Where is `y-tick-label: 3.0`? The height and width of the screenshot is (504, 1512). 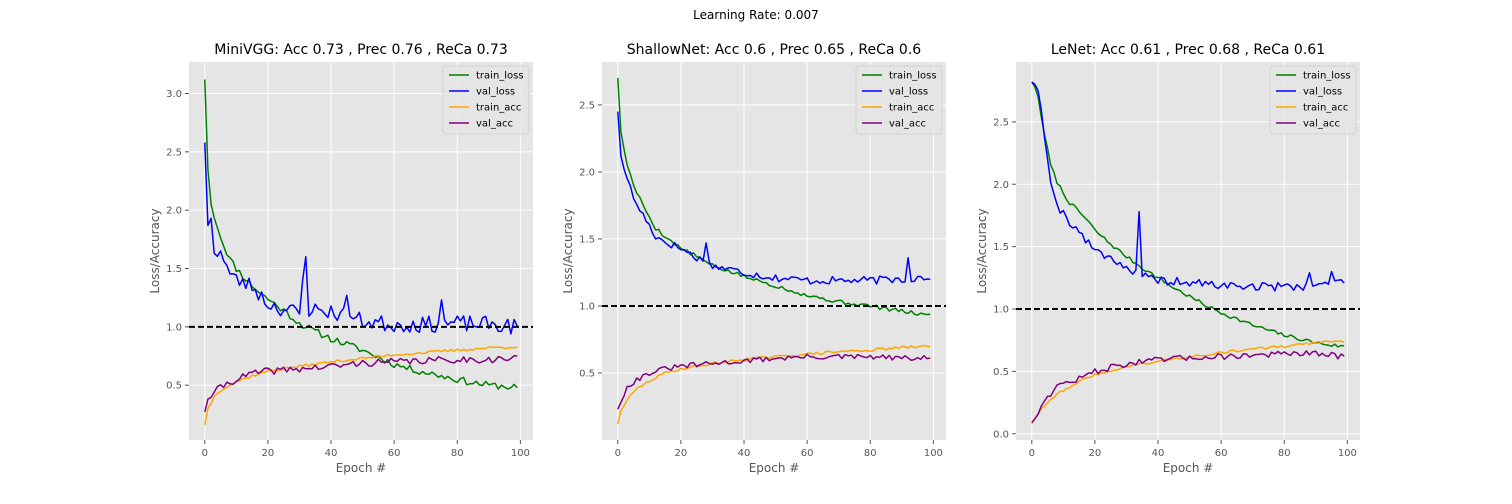 y-tick-label: 3.0 is located at coordinates (174, 94).